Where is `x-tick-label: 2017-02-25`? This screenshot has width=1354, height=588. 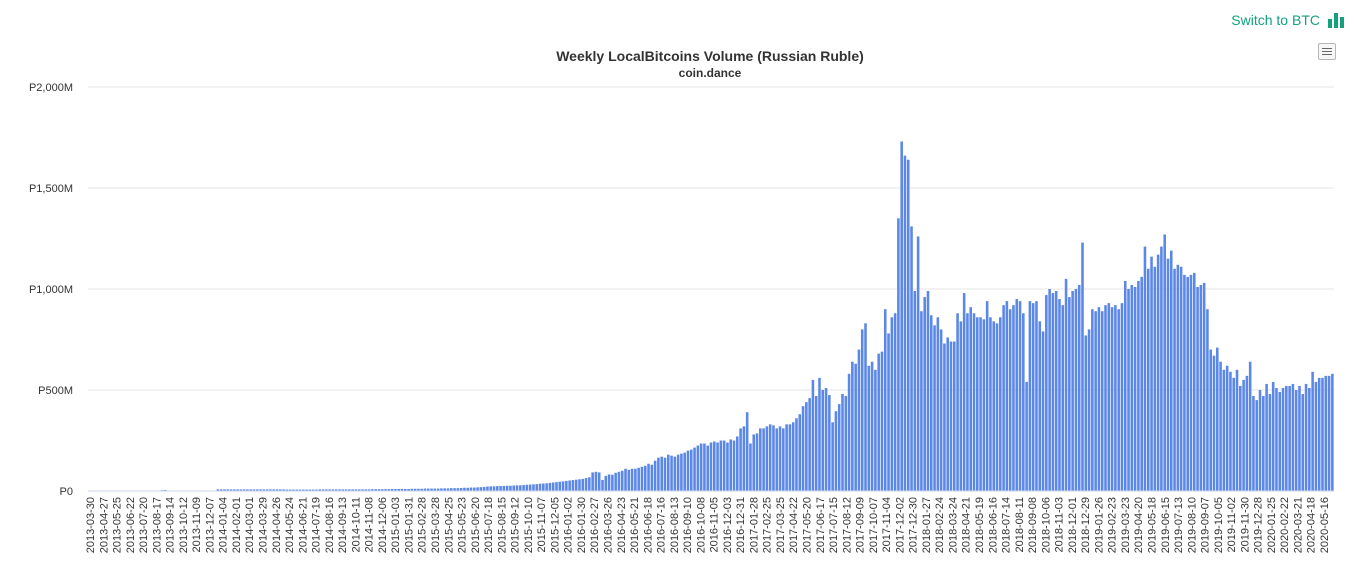 x-tick-label: 2017-02-25 is located at coordinates (768, 525).